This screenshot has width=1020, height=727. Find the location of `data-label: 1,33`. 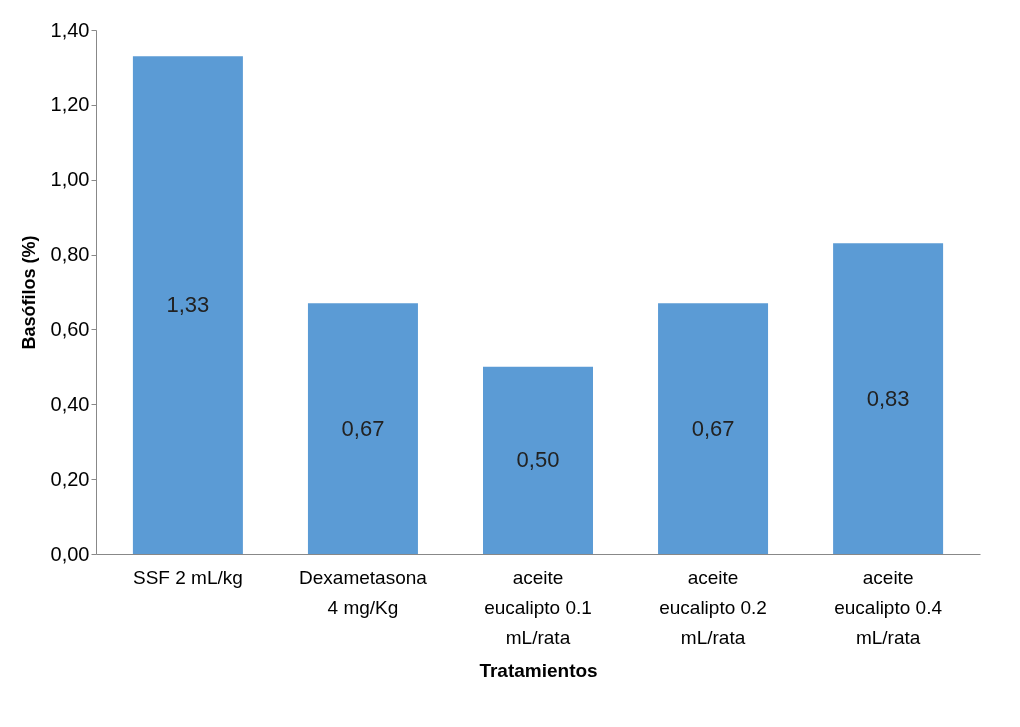

data-label: 1,33 is located at coordinates (188, 305).